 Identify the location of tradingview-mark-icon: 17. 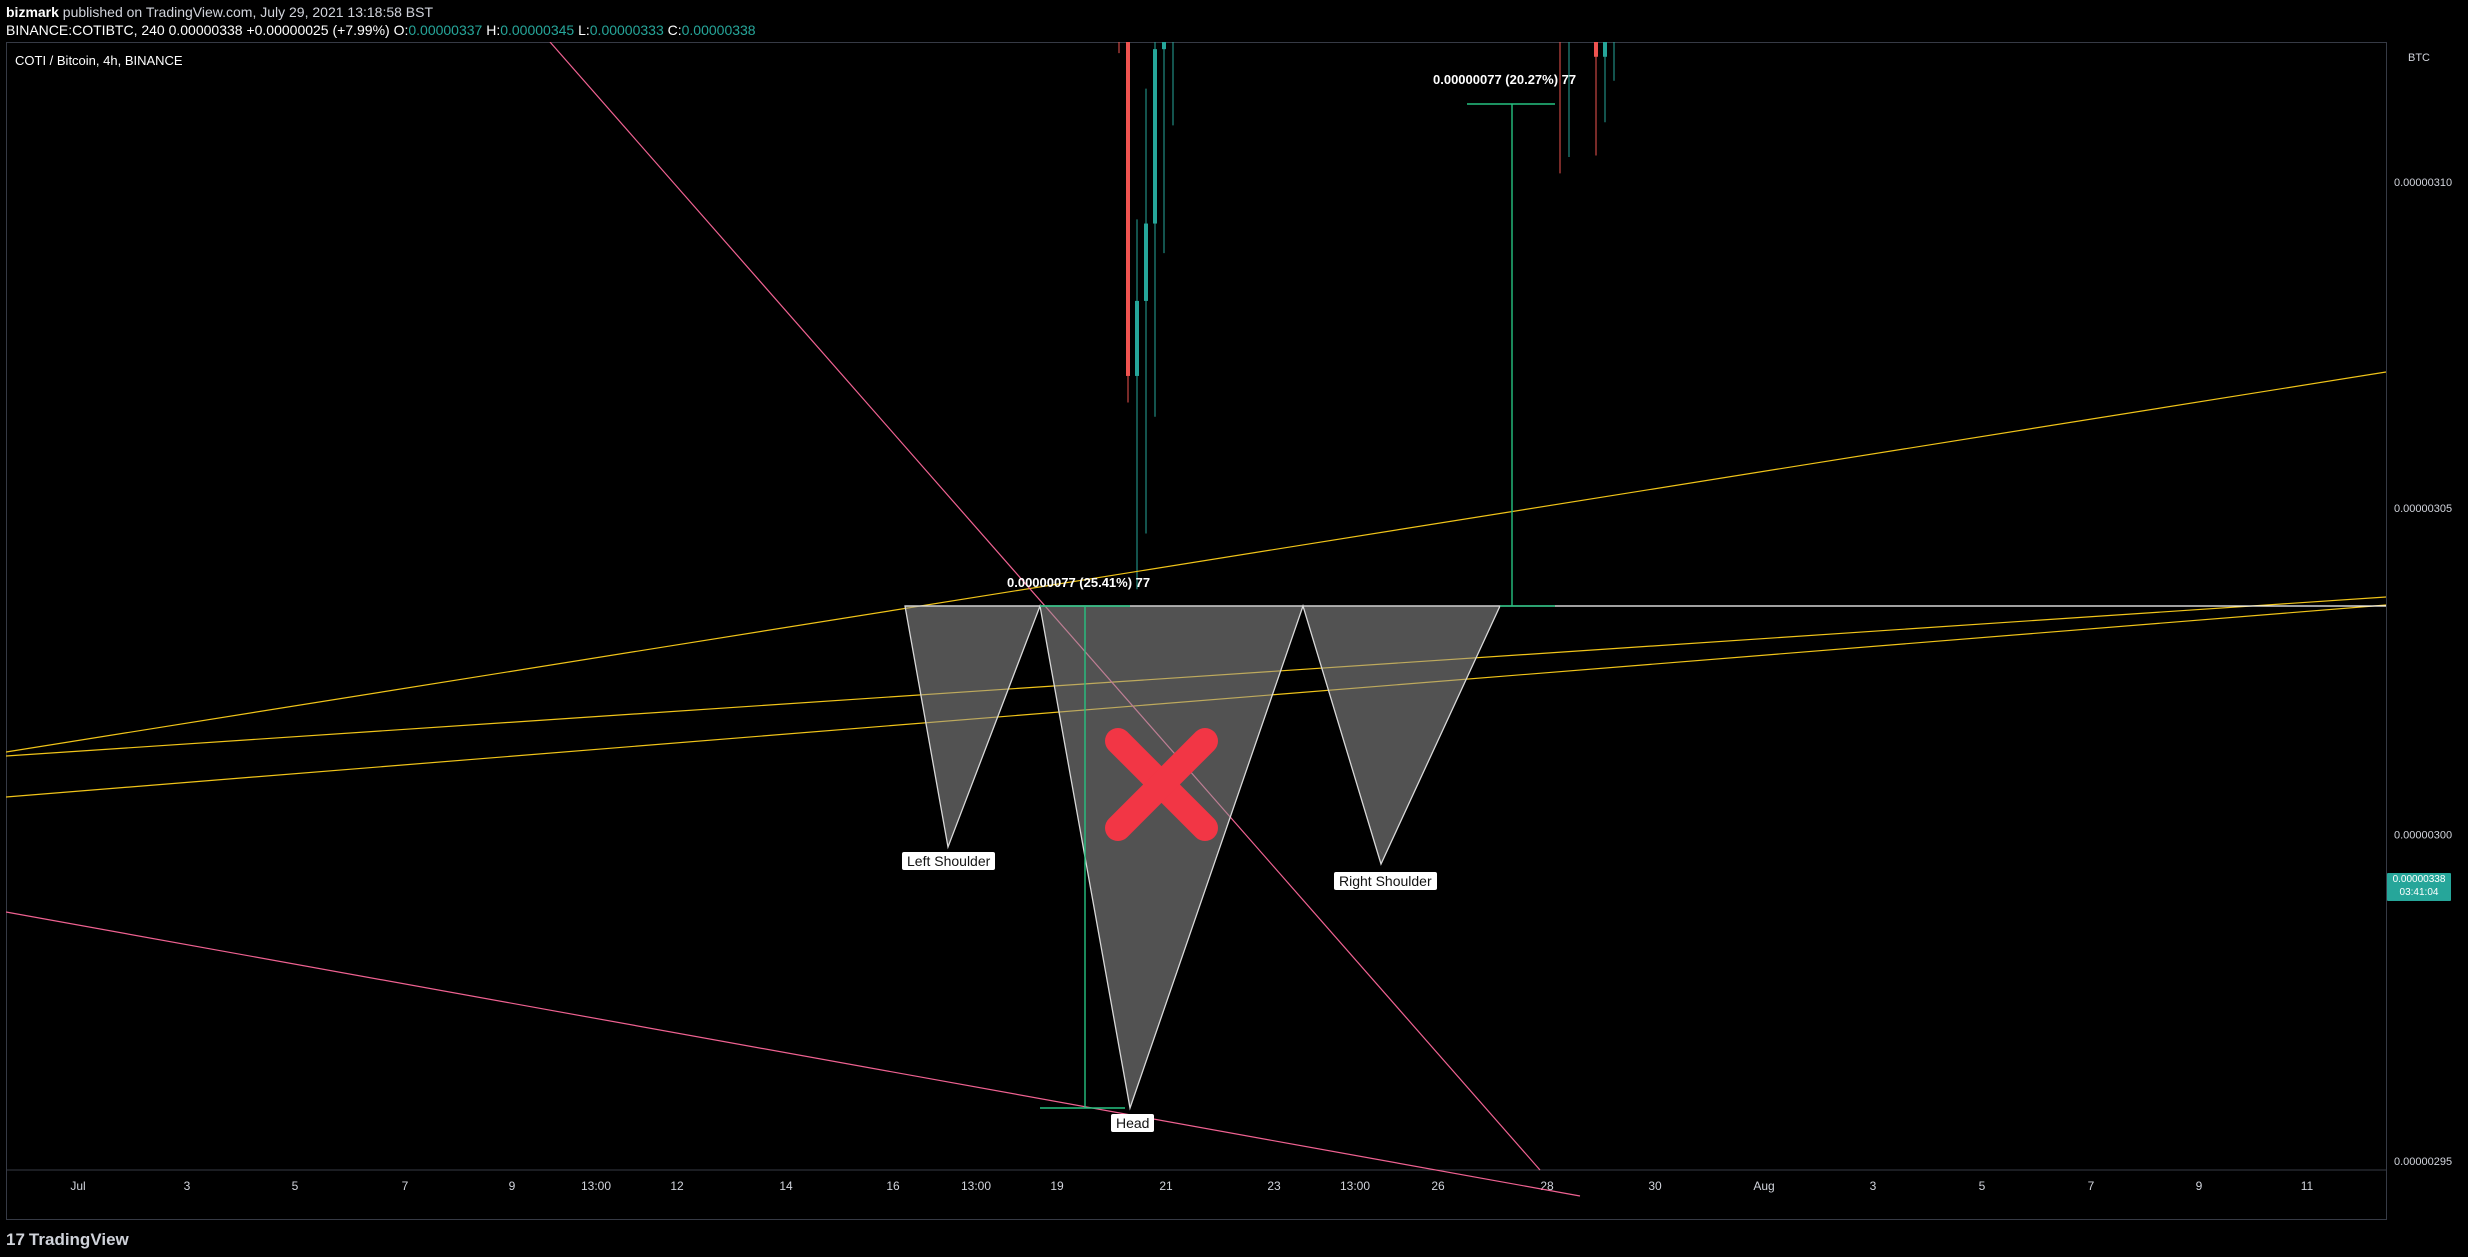
(15, 1239).